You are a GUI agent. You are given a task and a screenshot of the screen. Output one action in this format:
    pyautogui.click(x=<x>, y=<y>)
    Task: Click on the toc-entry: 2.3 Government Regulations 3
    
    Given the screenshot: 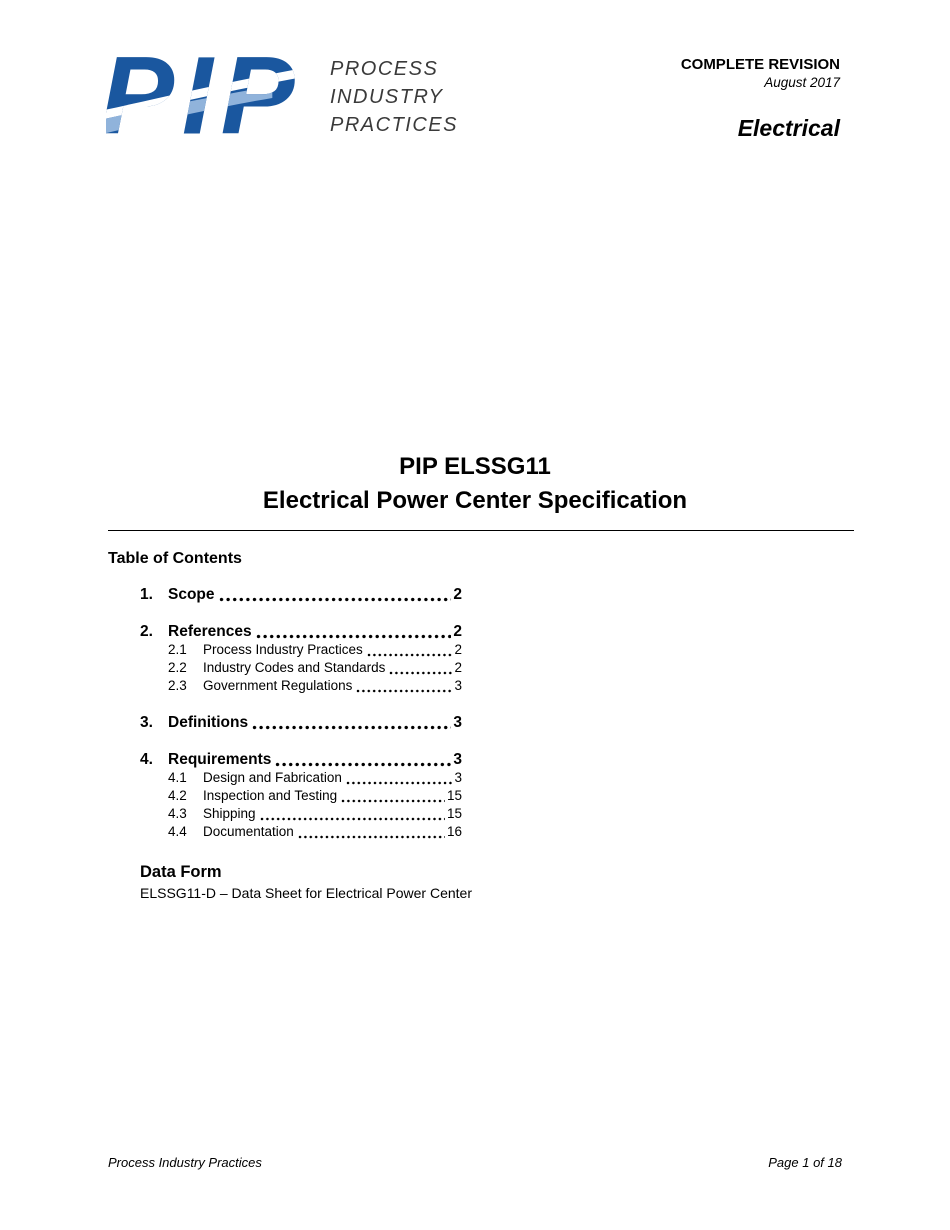 What is the action you would take?
    pyautogui.click(x=315, y=686)
    